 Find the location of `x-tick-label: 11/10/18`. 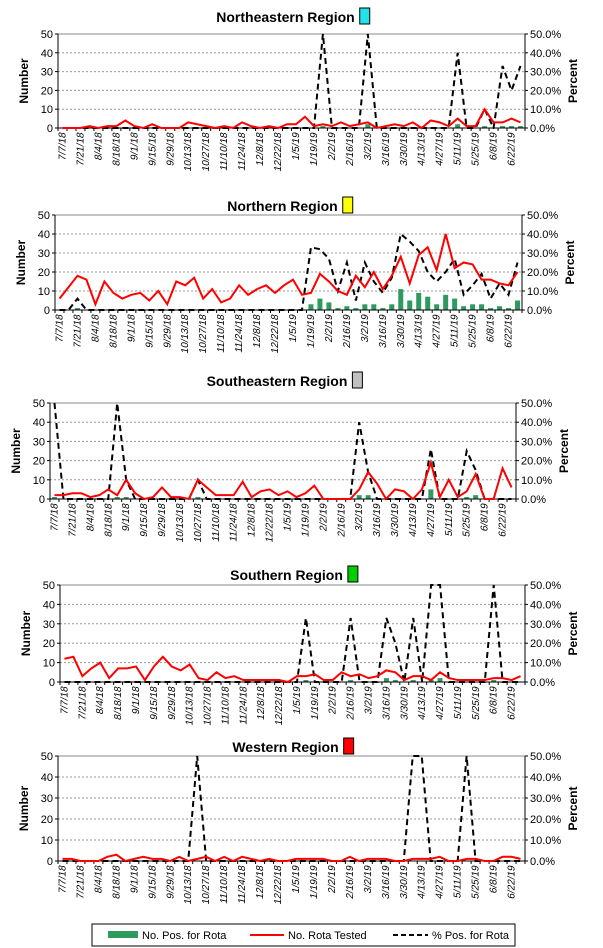

x-tick-label: 11/10/18 is located at coordinates (226, 705).